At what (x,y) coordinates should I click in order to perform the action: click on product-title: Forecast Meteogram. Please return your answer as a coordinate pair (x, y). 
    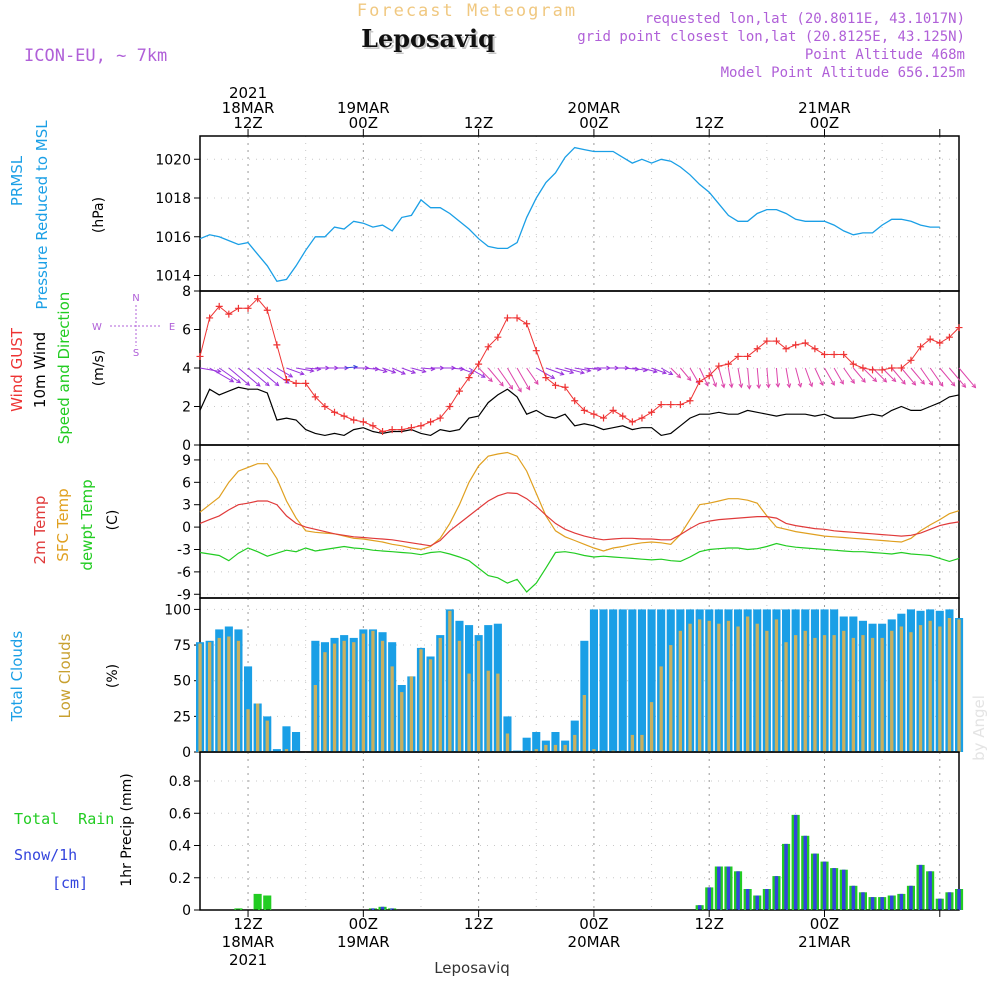
    Looking at the image, I should click on (467, 11).